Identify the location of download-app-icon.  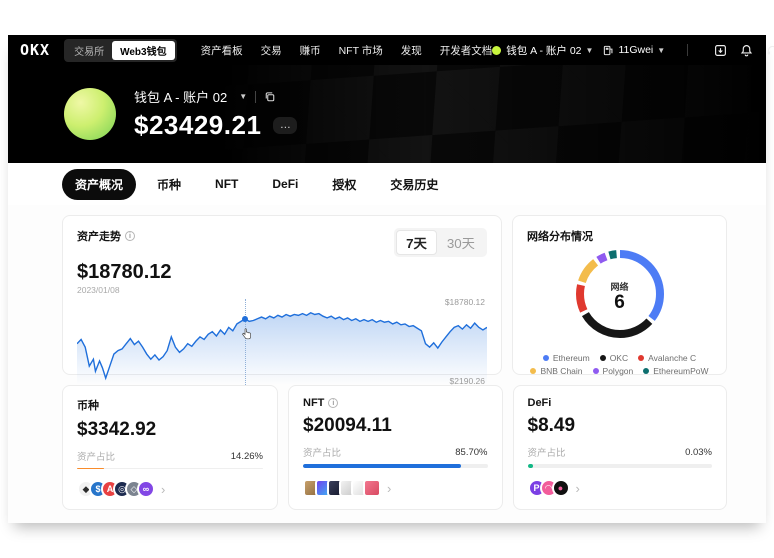
(720, 50).